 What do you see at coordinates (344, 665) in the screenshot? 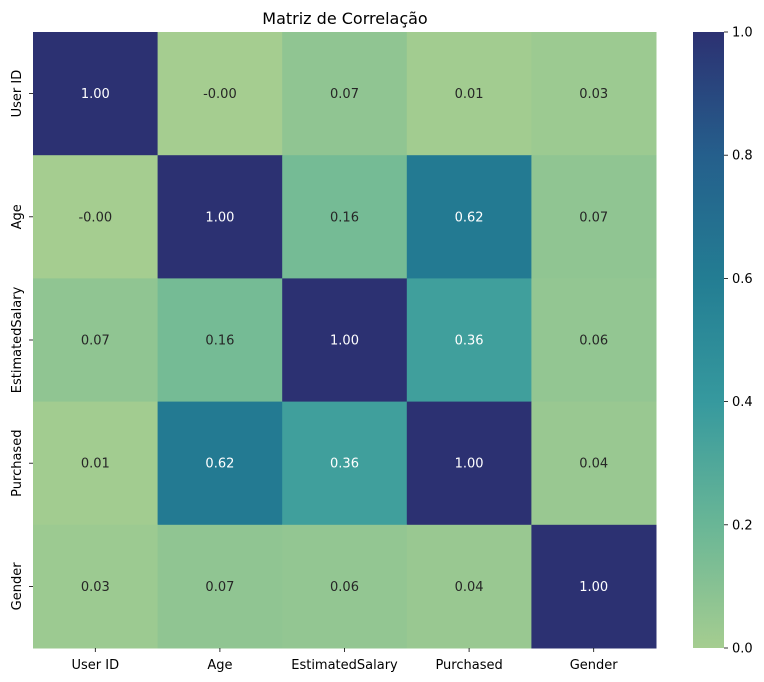
I see `x-tick-label: EstimatedSalary` at bounding box center [344, 665].